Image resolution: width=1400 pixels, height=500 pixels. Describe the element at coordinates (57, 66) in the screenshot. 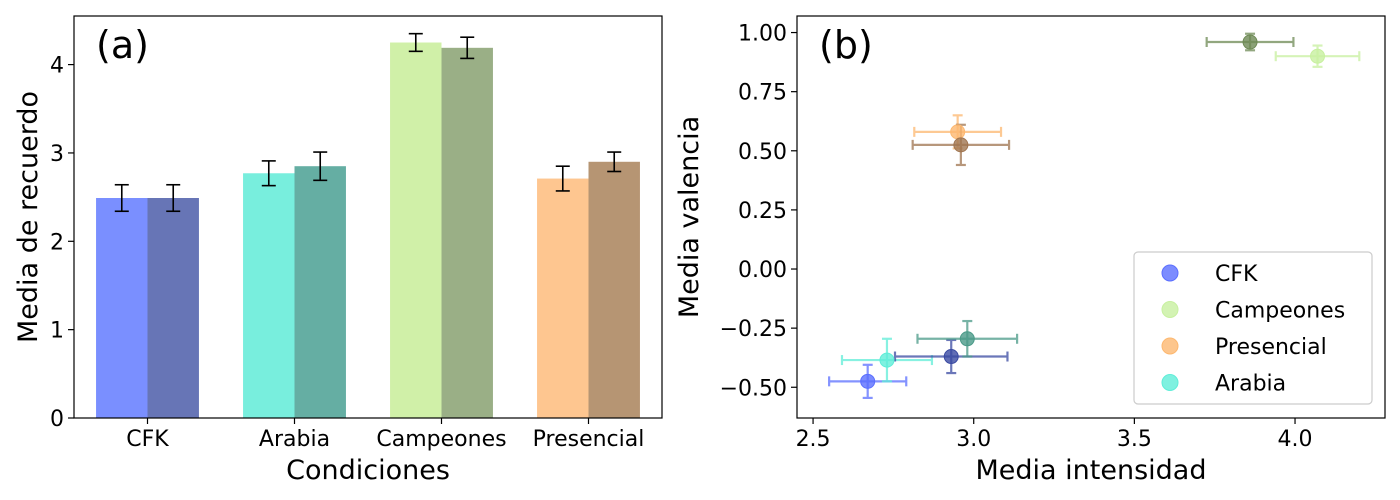

I see `y-tick-label: 4` at that location.